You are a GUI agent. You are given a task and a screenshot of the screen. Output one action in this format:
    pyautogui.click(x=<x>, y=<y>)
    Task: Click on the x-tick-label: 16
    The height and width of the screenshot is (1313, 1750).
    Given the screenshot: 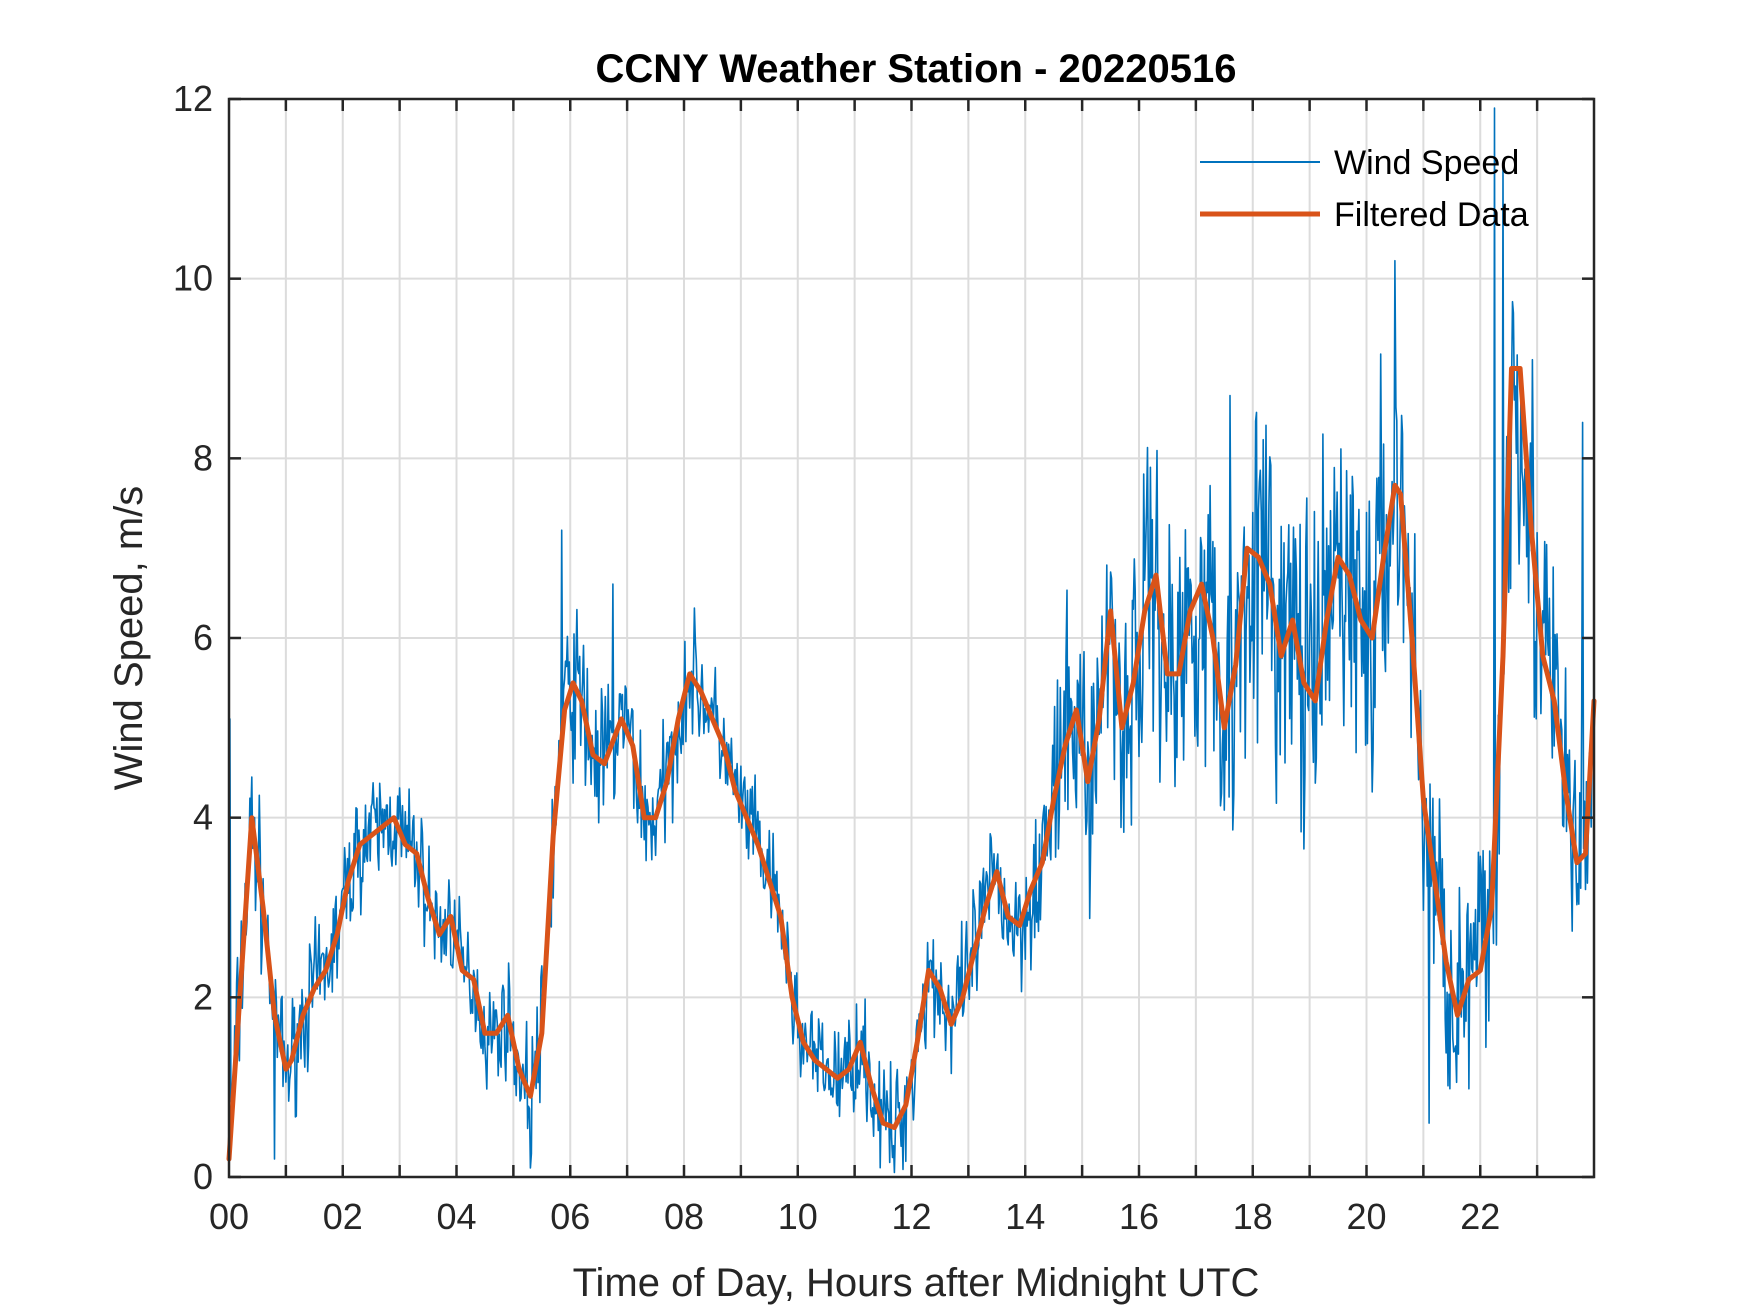 What is the action you would take?
    pyautogui.click(x=1139, y=1216)
    